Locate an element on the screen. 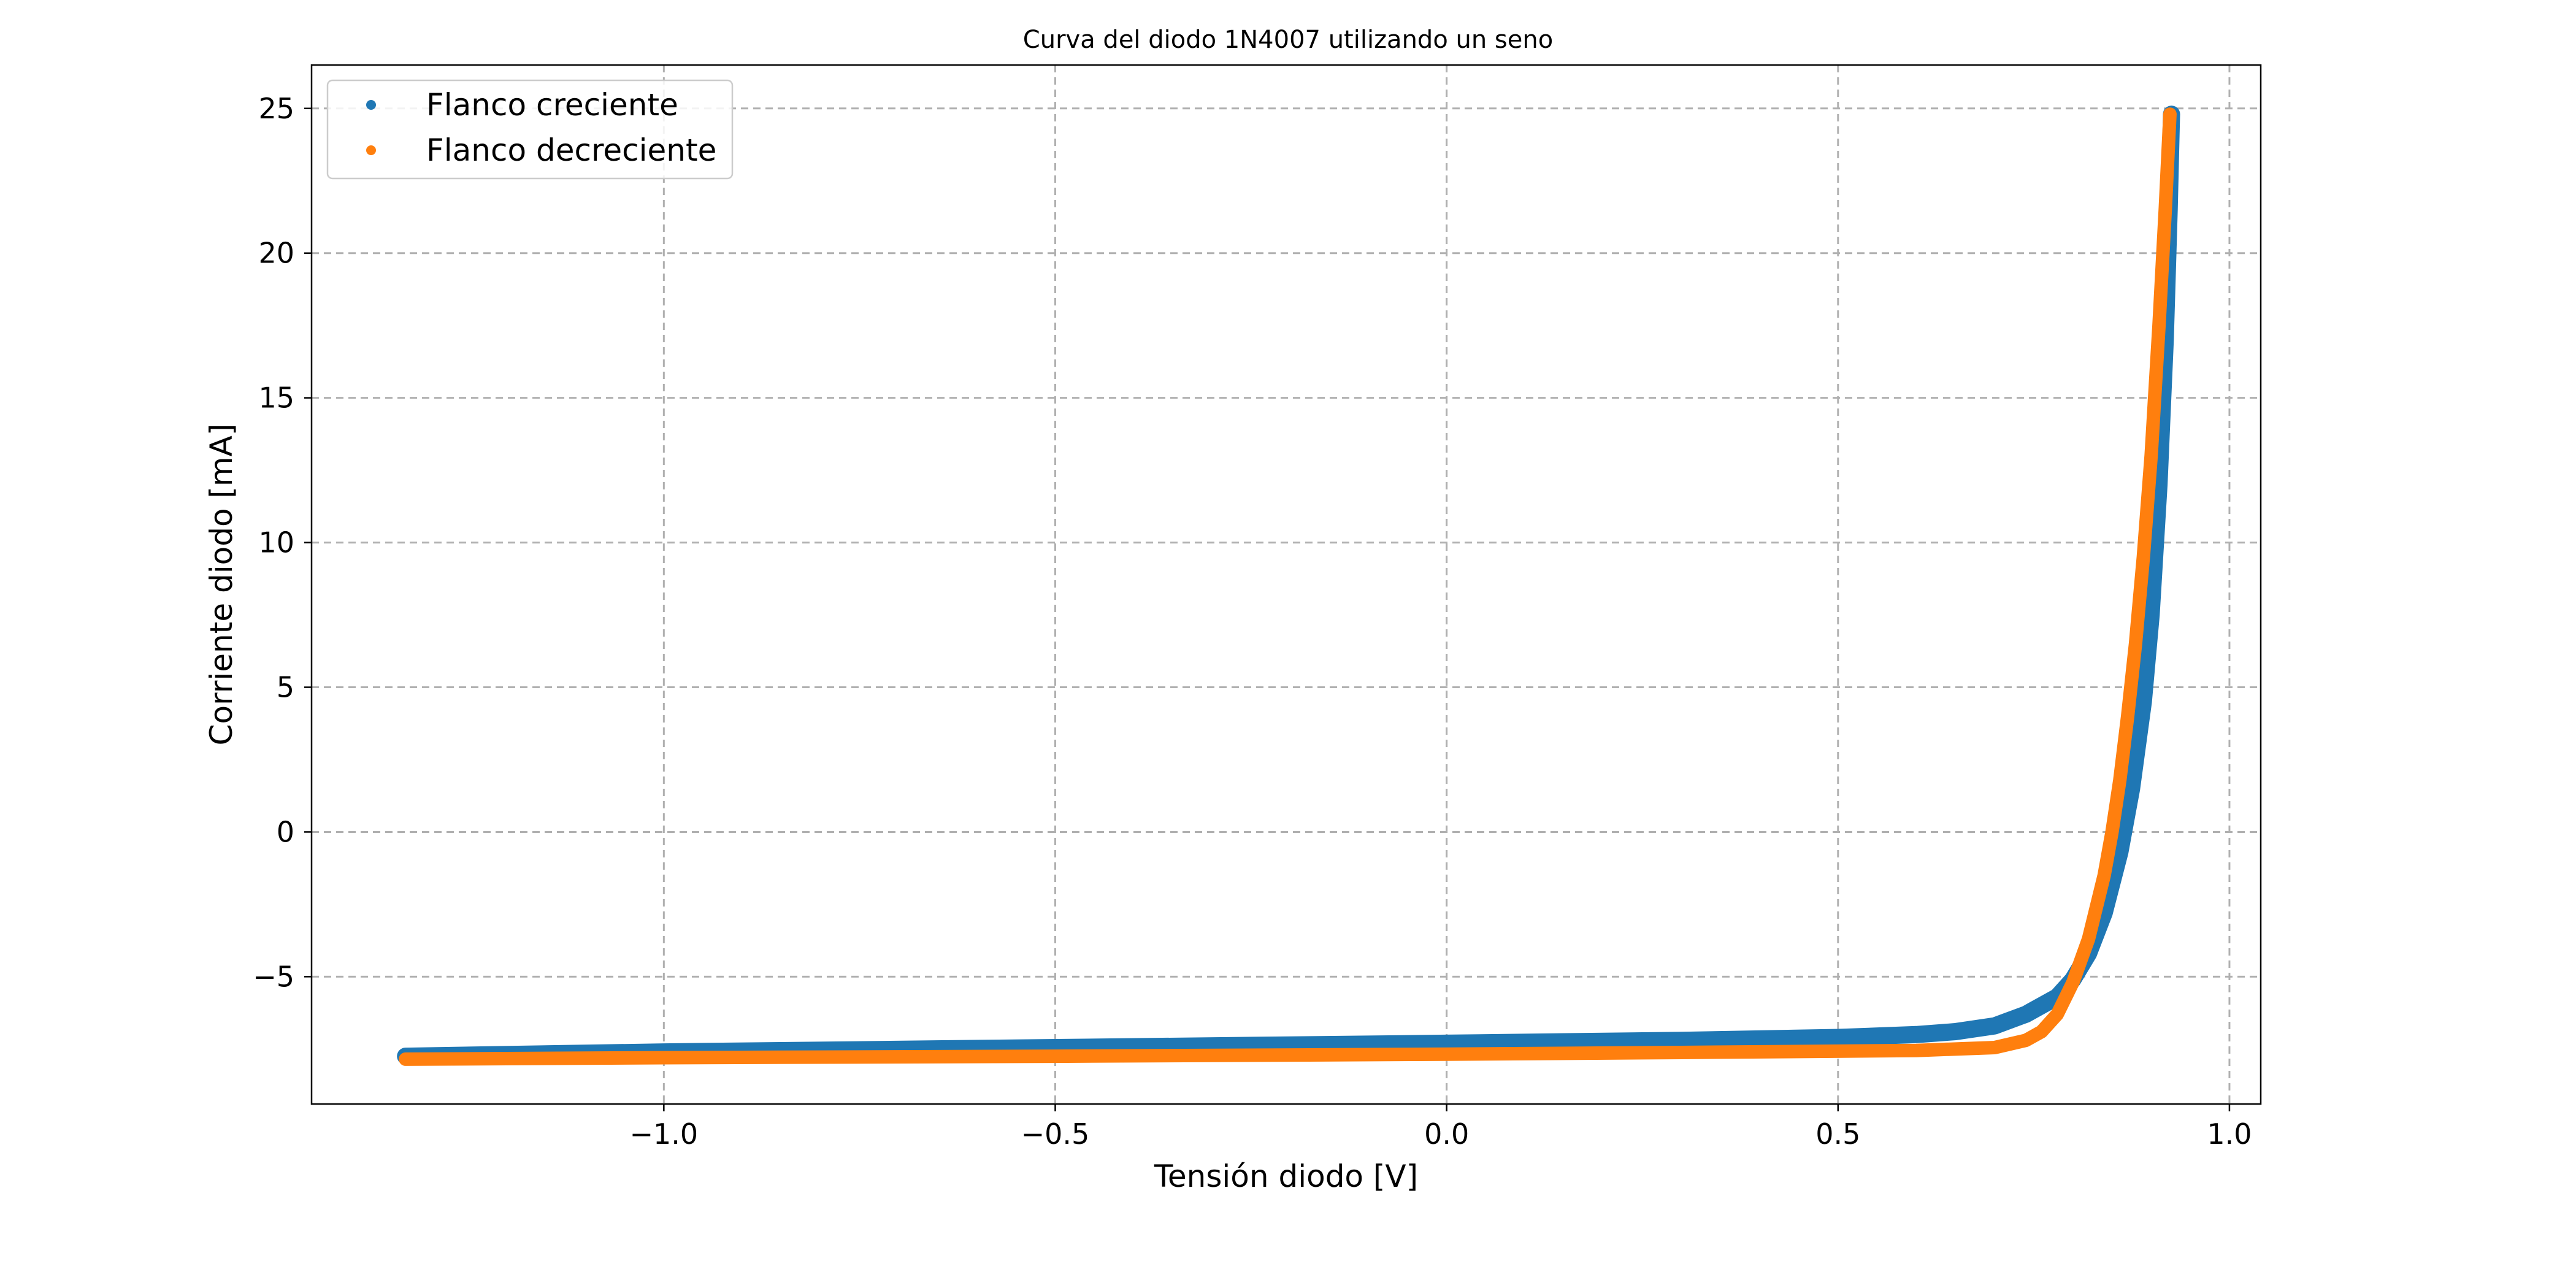 Image resolution: width=2576 pixels, height=1288 pixels. legend-label-flanco-creciente: Flanco creciente is located at coordinates (552, 105).